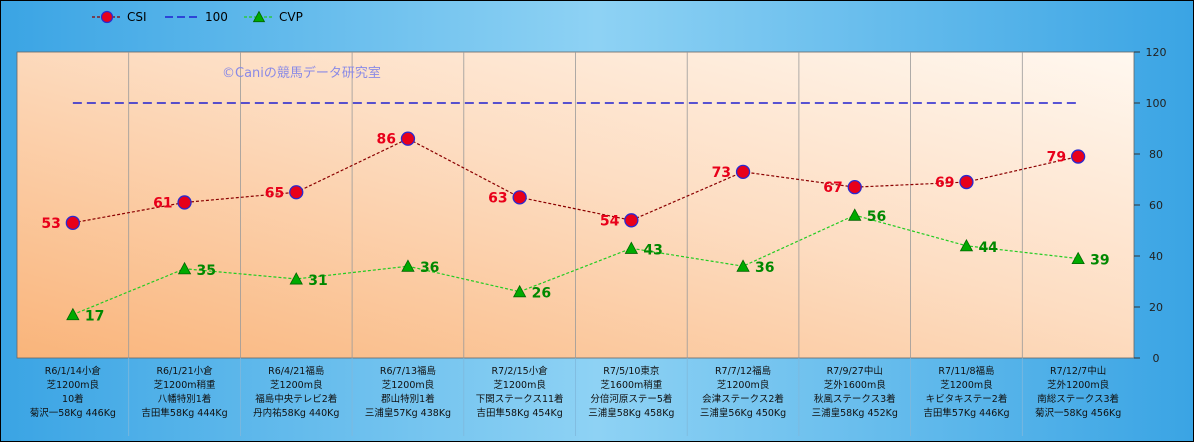 This screenshot has width=1194, height=442. What do you see at coordinates (296, 371) in the screenshot?
I see `x-tick-label: R6/4/21福島` at bounding box center [296, 371].